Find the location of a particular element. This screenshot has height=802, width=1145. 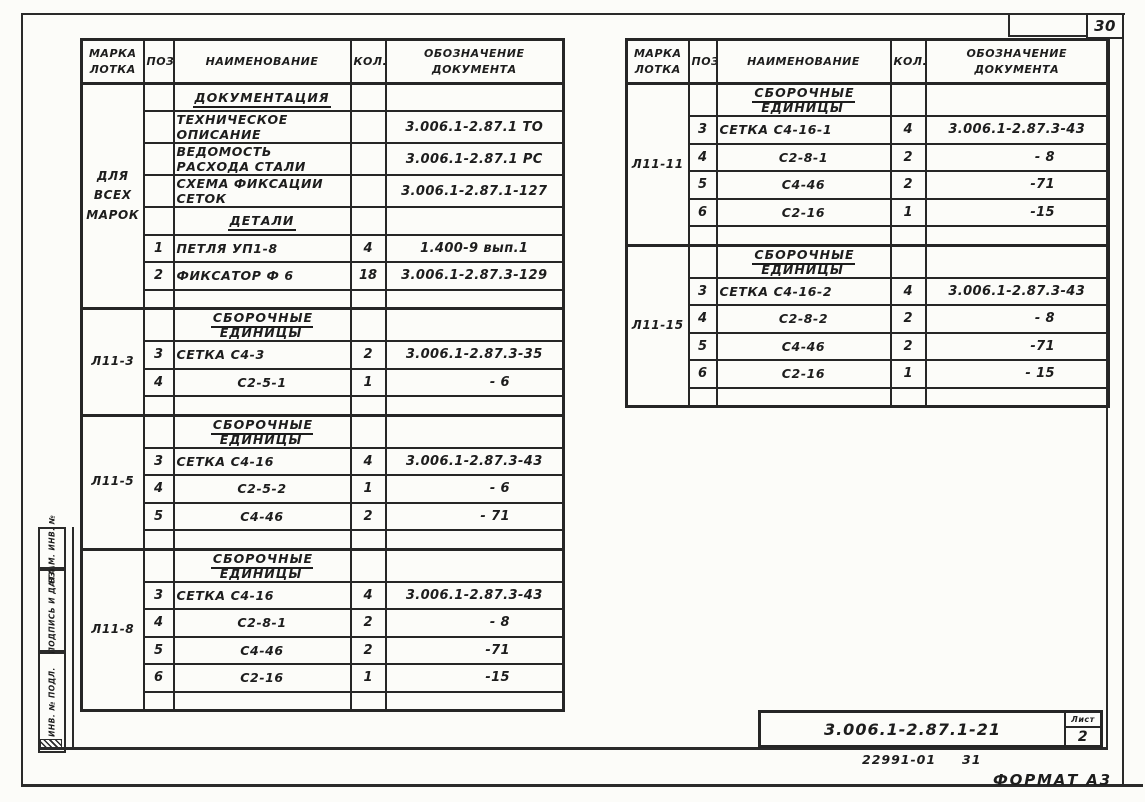

cell-pos: 4 is located at coordinates (702, 319).